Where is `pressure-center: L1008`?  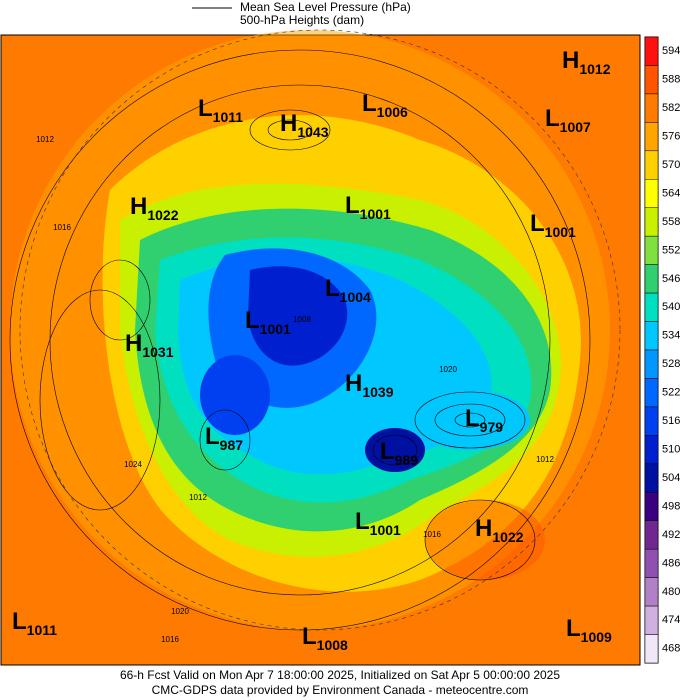 pressure-center: L1008 is located at coordinates (325, 637).